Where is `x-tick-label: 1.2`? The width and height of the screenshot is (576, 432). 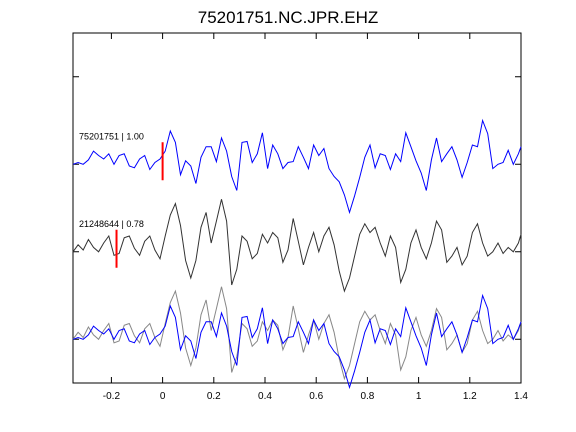 x-tick-label: 1.2 is located at coordinates (470, 396).